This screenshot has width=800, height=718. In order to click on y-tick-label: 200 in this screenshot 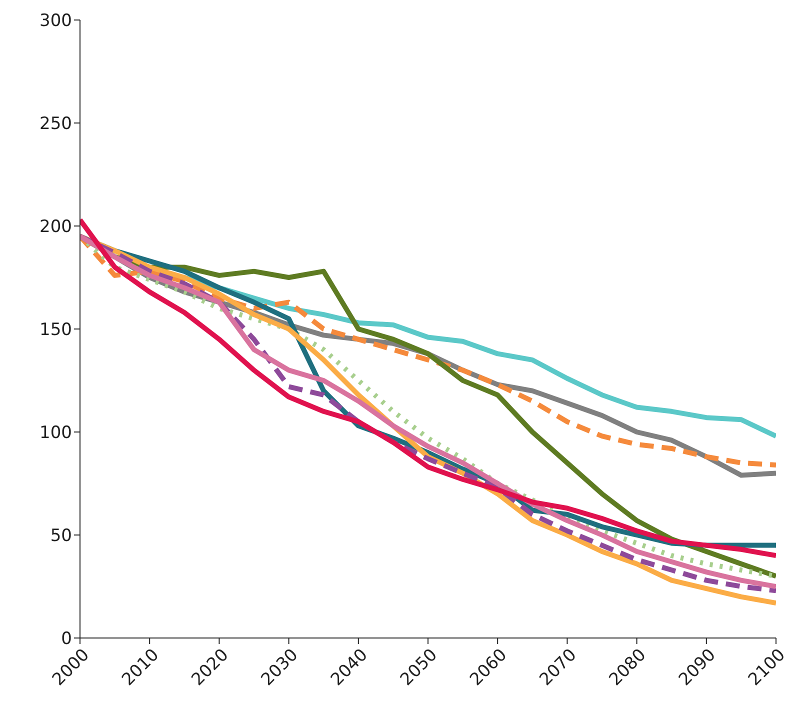, I will do `click(56, 227)`.